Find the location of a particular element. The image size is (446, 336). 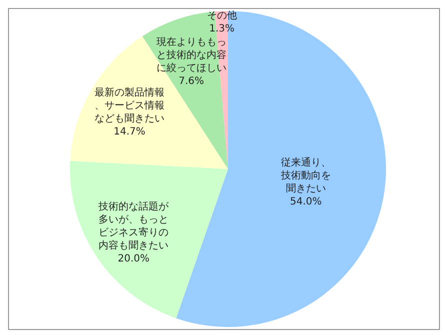

data-label: 7.6% is located at coordinates (191, 81).